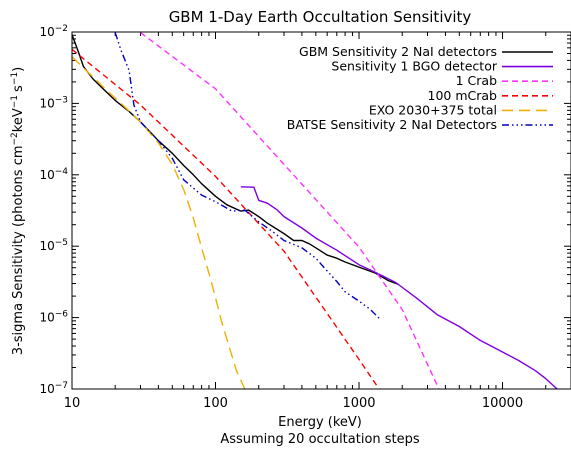  I want to click on y-axis-label-exp1: −2, so click(15, 138).